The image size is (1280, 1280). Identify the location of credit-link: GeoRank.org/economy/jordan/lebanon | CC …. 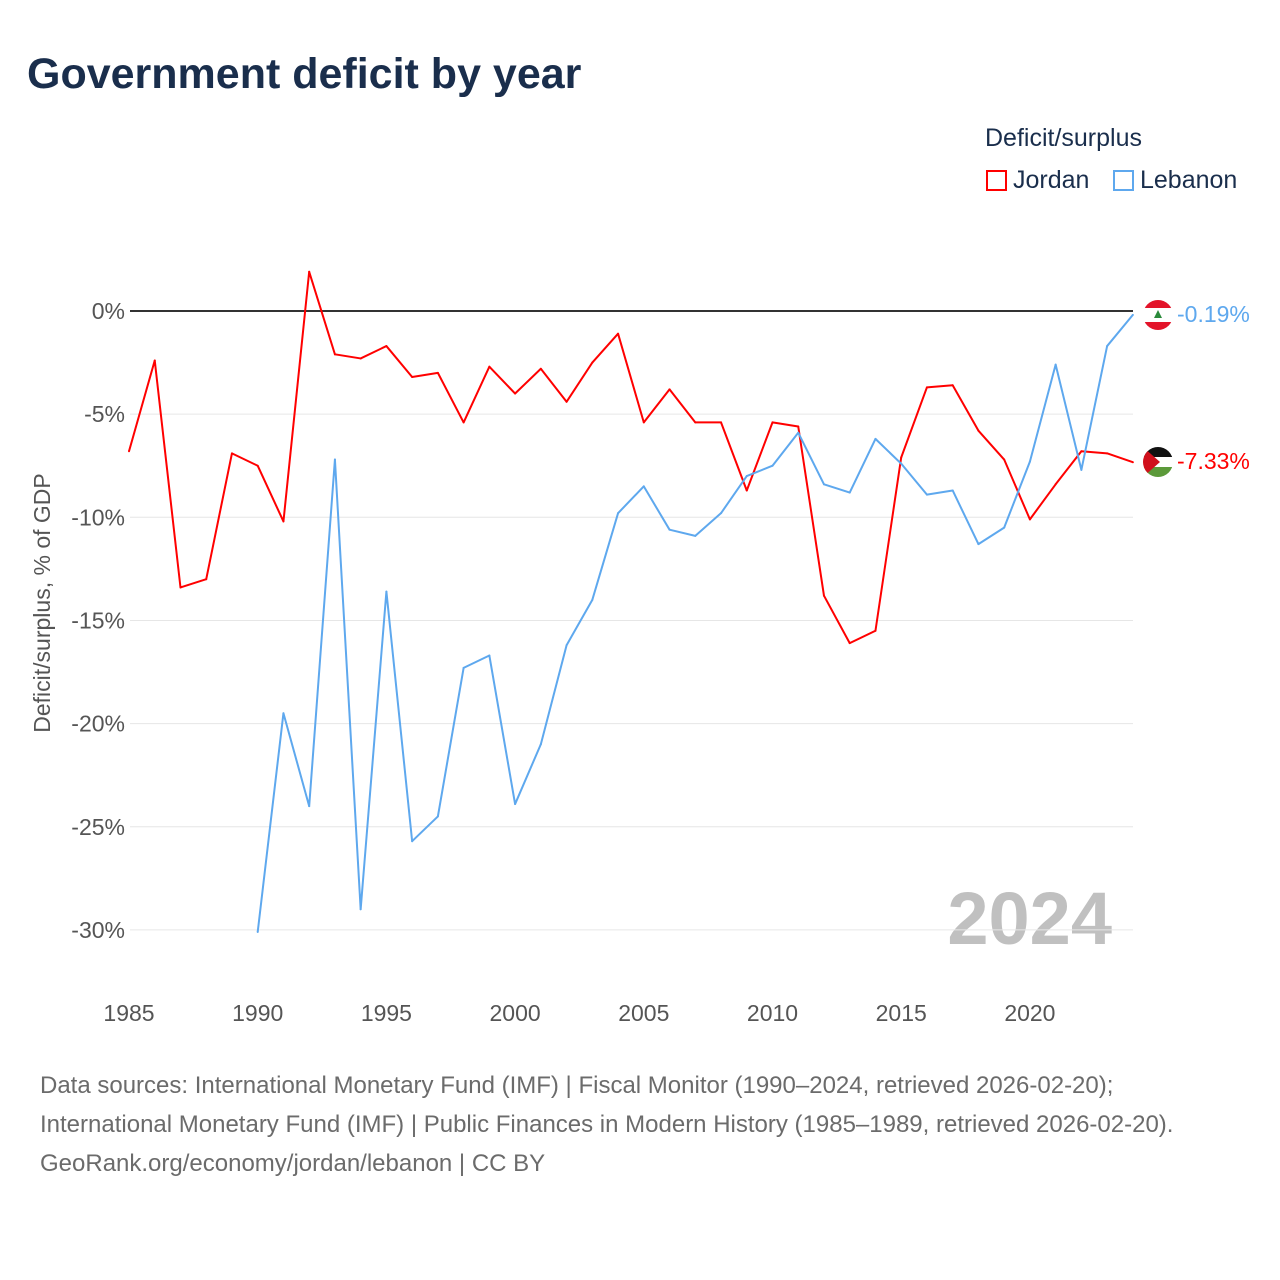
(293, 1163).